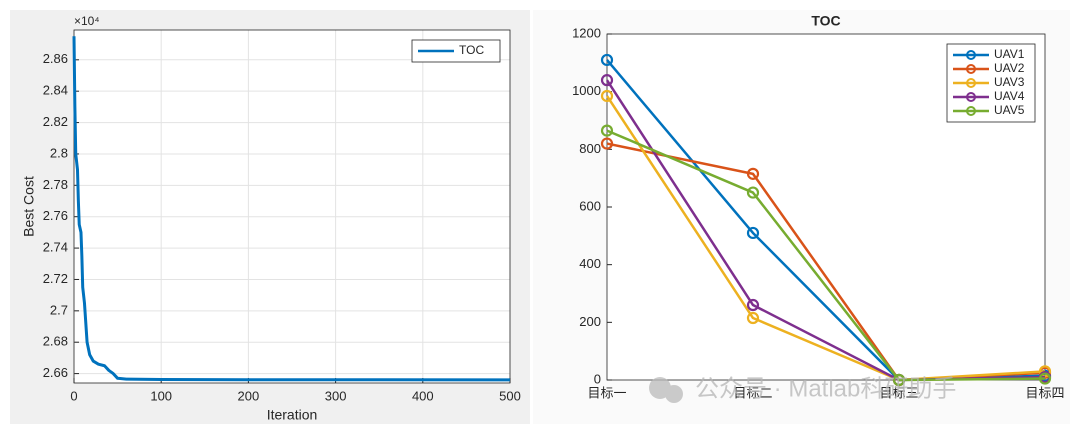 The width and height of the screenshot is (1080, 439). What do you see at coordinates (898, 392) in the screenshot?
I see `x-tick-label: 目标三` at bounding box center [898, 392].